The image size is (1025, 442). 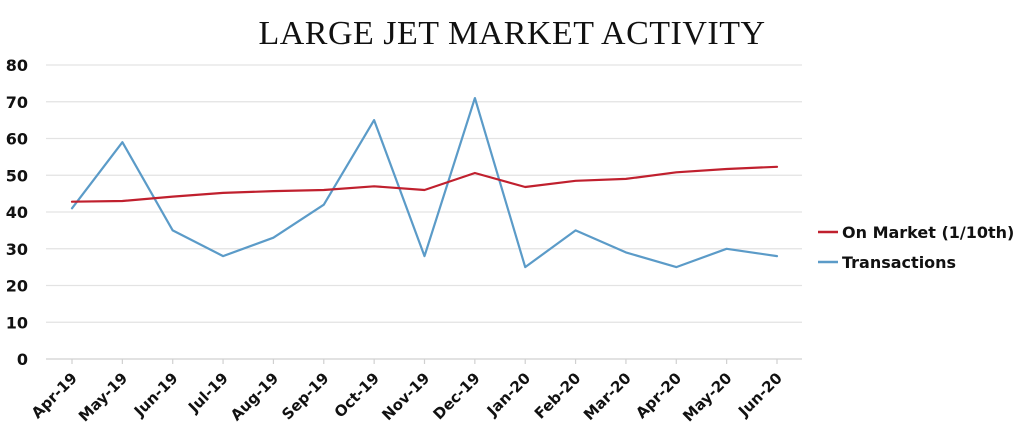 What do you see at coordinates (103, 397) in the screenshot?
I see `x-tick-label: May-19` at bounding box center [103, 397].